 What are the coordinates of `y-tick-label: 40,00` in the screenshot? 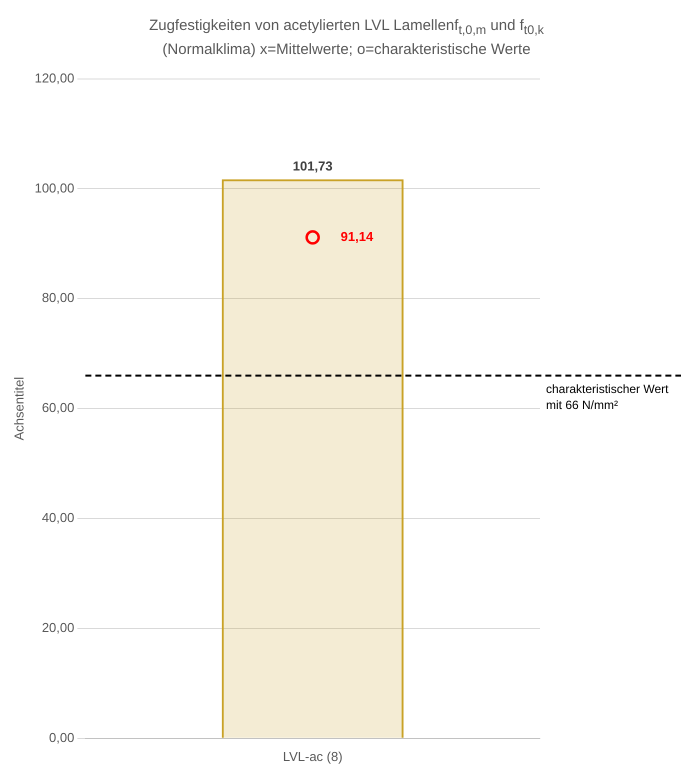 It's located at (58, 518).